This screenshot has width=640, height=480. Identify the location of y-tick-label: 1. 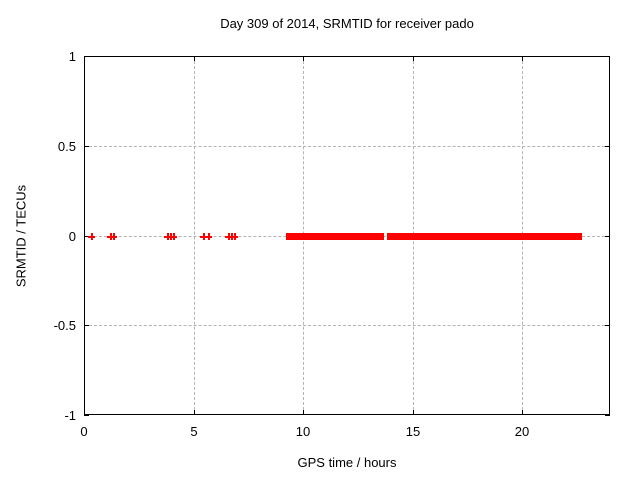
(72, 56).